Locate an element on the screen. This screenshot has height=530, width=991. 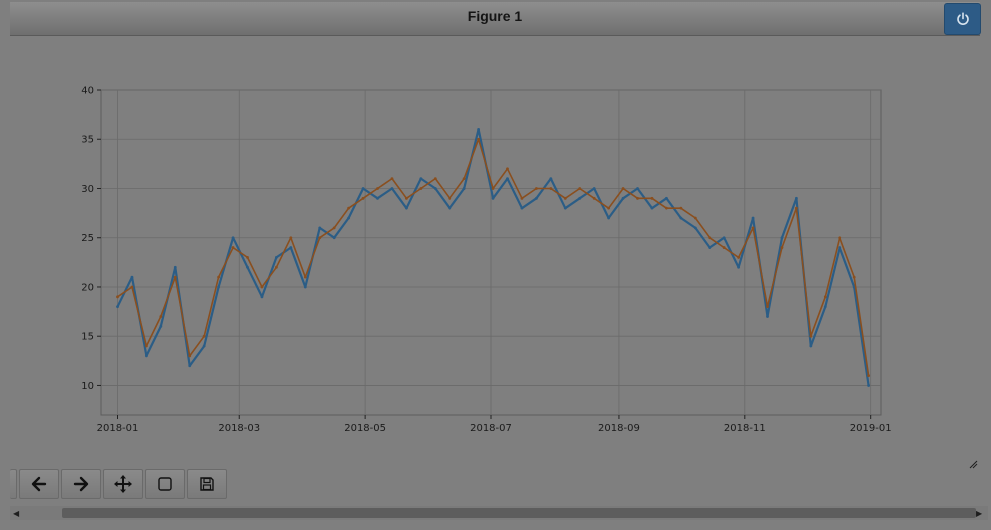
figure-titlebar: Figure 1 is located at coordinates (495, 19).